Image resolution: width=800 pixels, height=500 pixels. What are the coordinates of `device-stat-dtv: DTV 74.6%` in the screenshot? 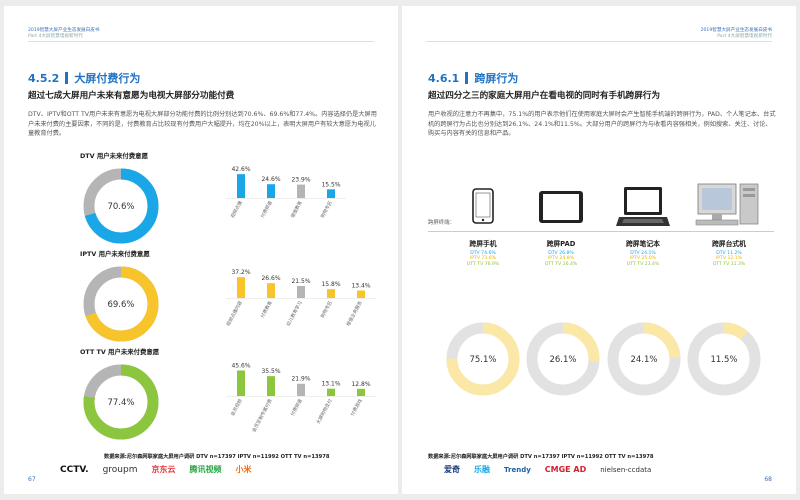 It's located at (483, 253).